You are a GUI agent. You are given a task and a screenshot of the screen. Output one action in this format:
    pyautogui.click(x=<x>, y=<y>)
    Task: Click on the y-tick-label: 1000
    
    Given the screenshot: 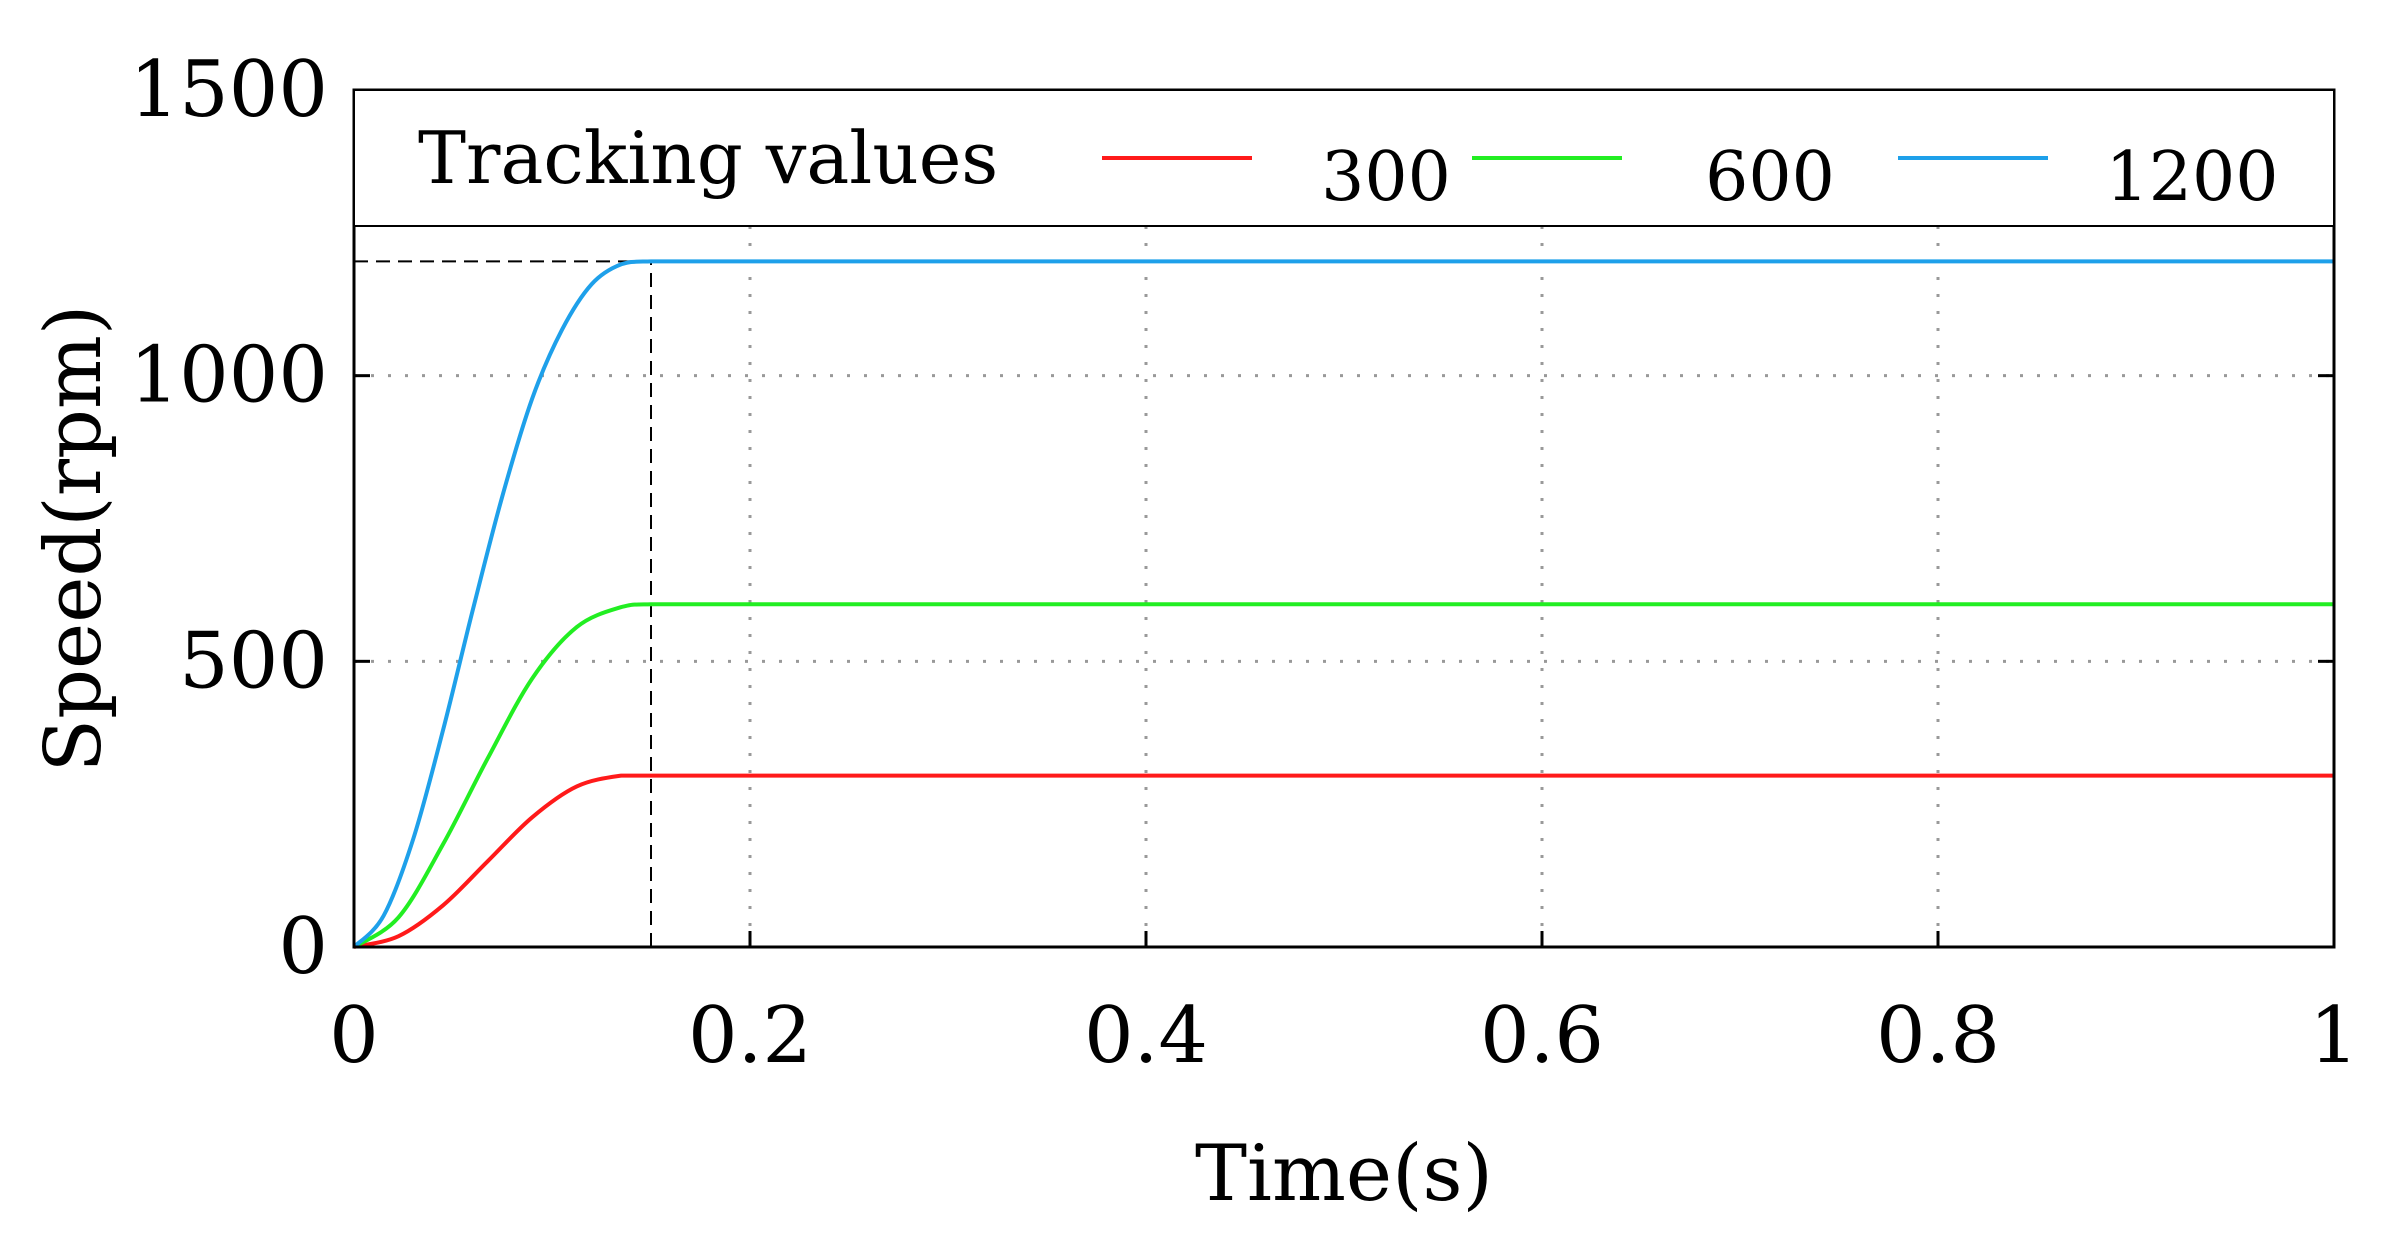 What is the action you would take?
    pyautogui.click(x=228, y=376)
    